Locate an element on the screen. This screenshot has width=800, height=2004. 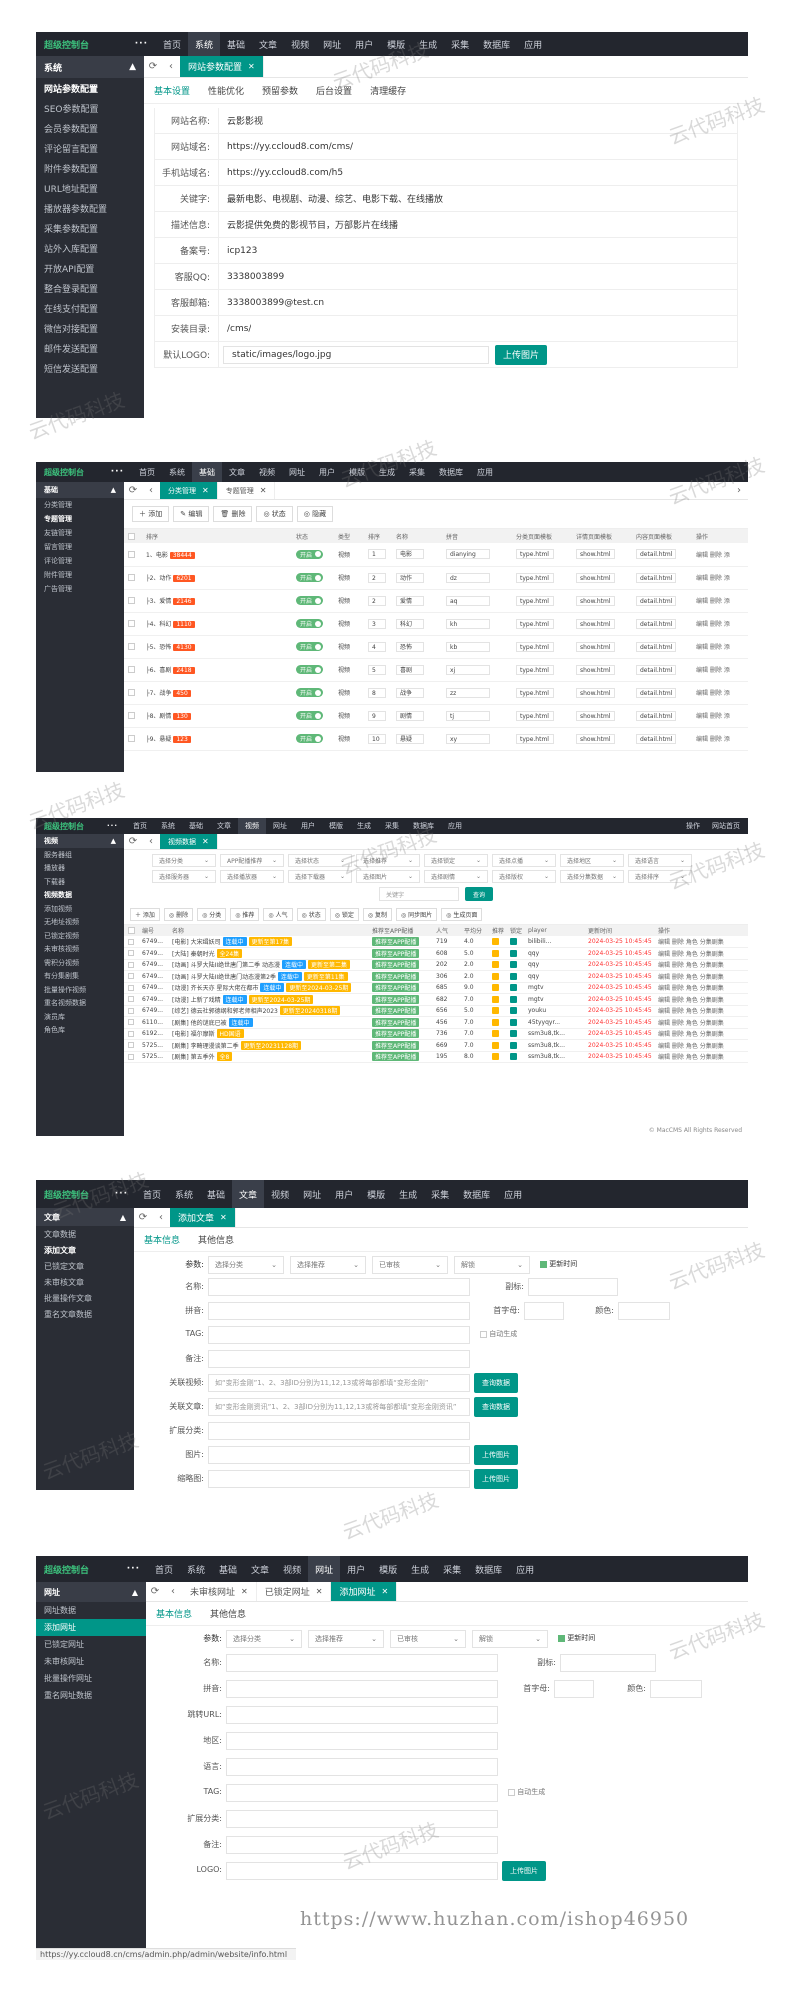
sidebar-section-head: 基础 ▲ is located at coordinates (80, 490).